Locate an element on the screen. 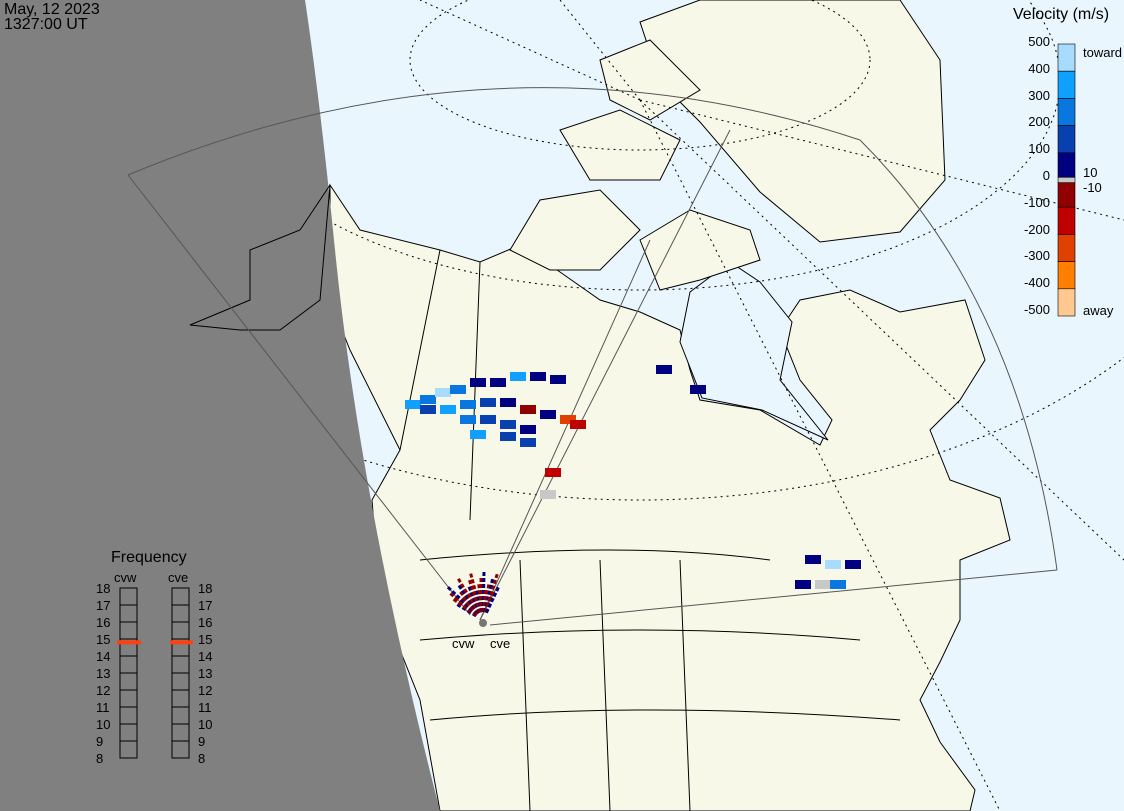 This screenshot has height=811, width=1124. velocity-tick: 300 is located at coordinates (1039, 95).